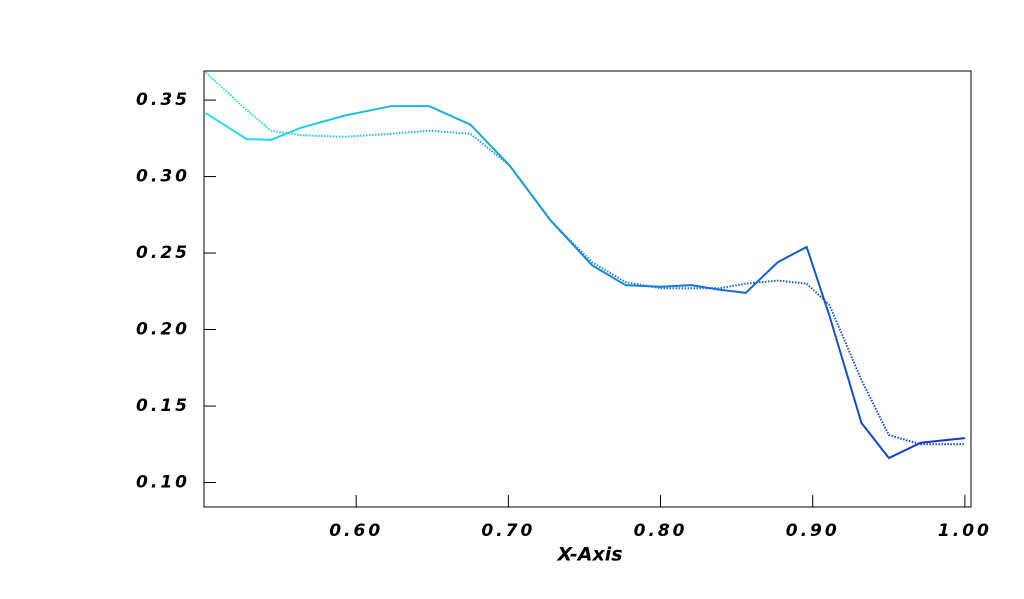 This screenshot has height=599, width=1024. Describe the element at coordinates (163, 253) in the screenshot. I see `y-tick-label: 0.25` at that location.